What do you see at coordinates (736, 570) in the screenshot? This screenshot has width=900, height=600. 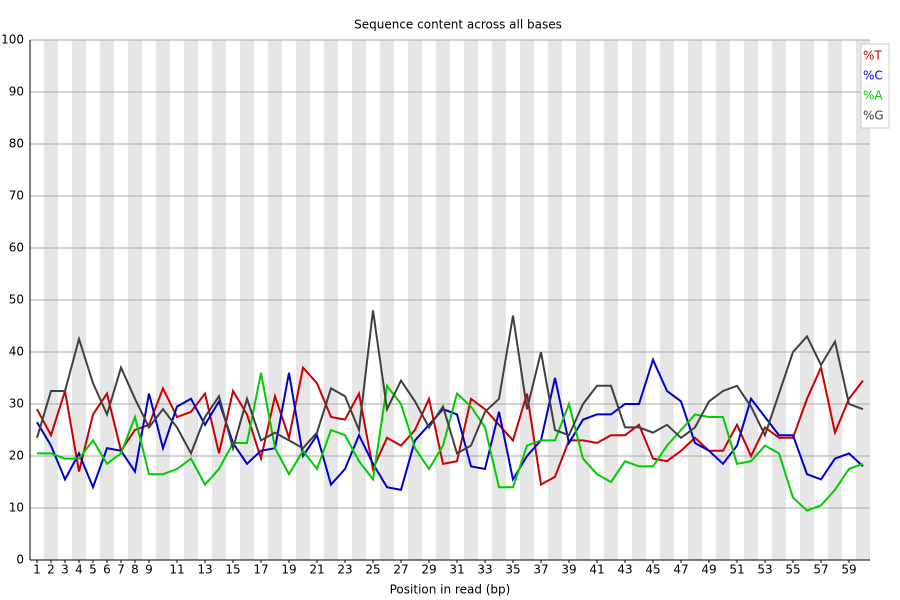 I see `x-tick-label: 51` at bounding box center [736, 570].